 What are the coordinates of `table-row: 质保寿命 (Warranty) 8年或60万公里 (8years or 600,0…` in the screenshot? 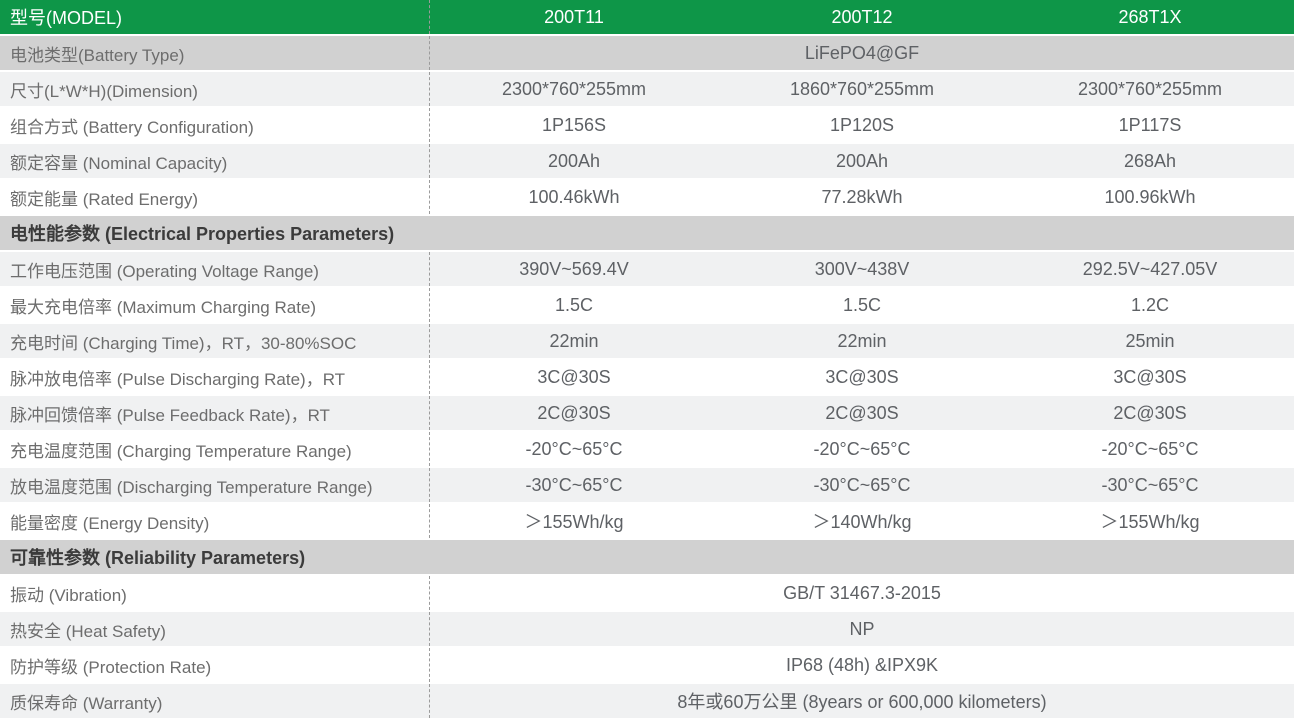 It's located at (647, 701).